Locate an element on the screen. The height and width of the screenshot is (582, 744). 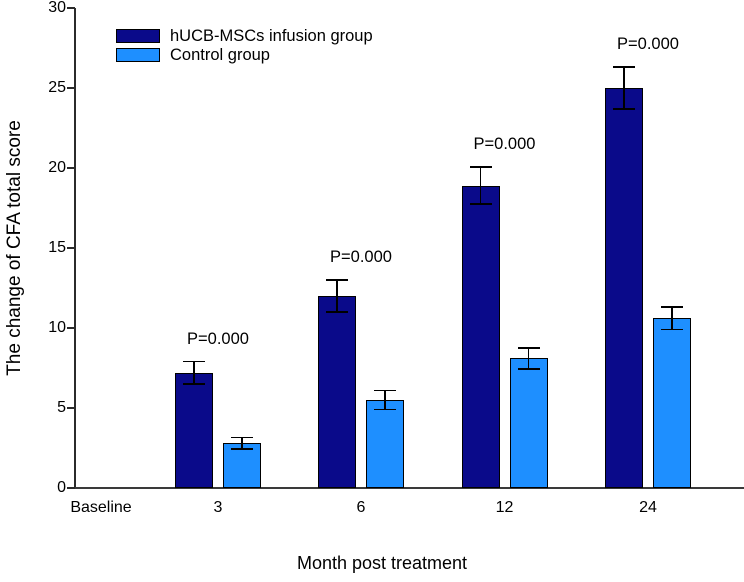
legend-label-infusion-group: hUCB-MSCs infusion group is located at coordinates (271, 36).